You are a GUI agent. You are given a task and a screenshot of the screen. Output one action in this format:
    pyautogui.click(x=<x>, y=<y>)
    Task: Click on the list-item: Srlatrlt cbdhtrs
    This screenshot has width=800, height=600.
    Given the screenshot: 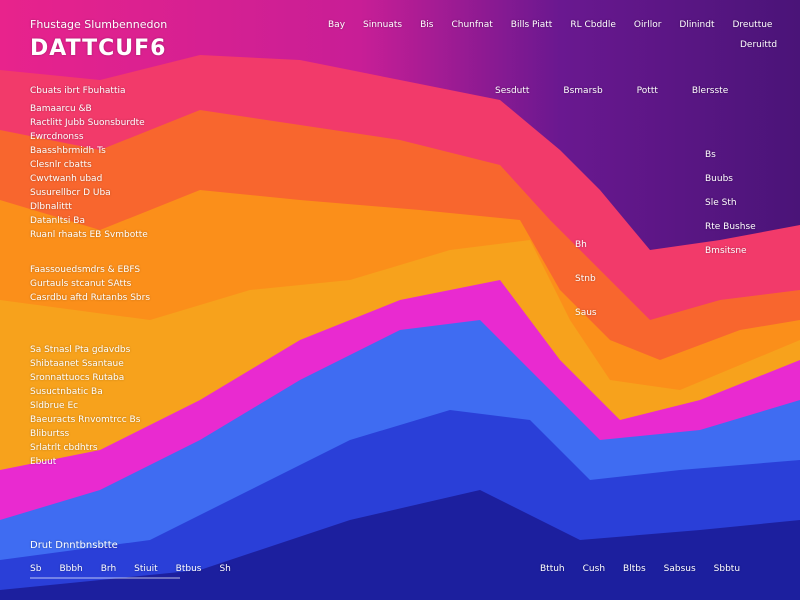 What is the action you would take?
    pyautogui.click(x=64, y=448)
    